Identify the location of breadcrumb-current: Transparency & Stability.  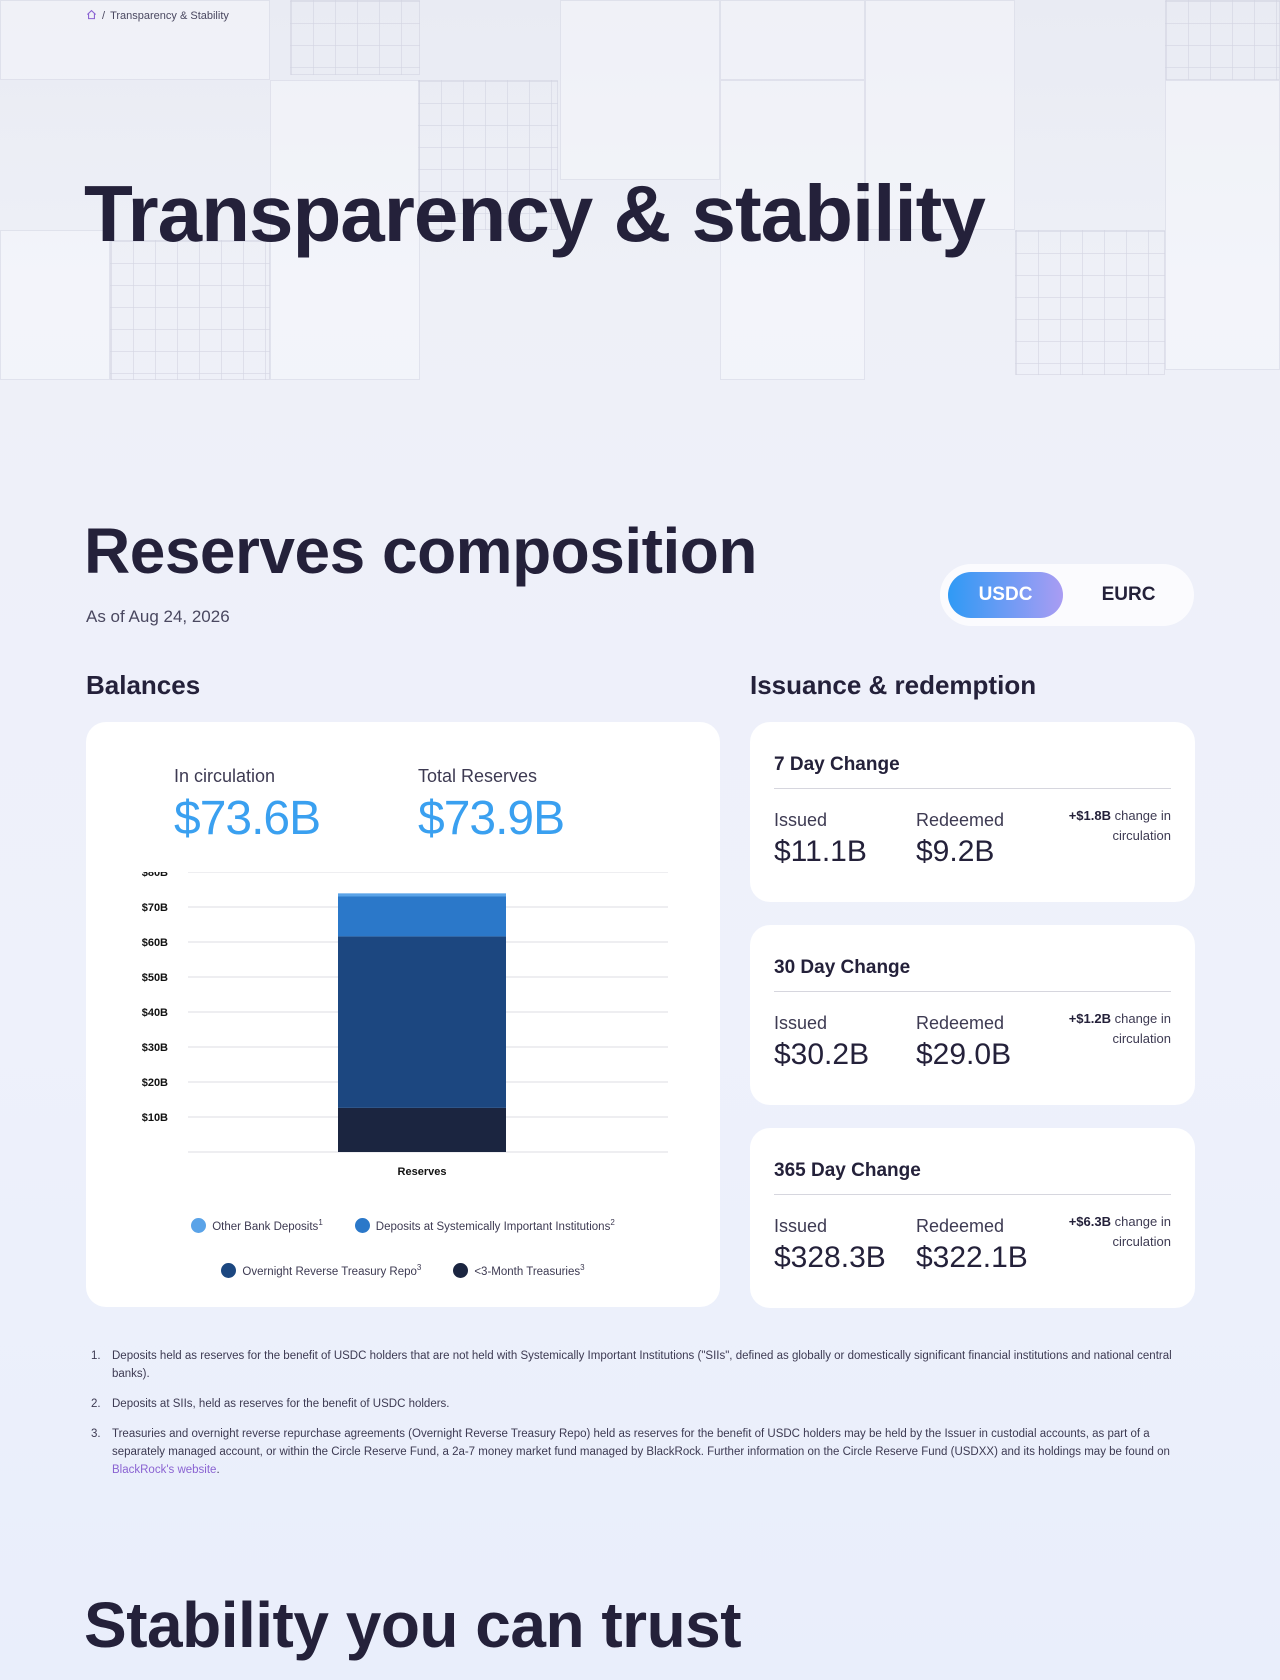
(169, 16).